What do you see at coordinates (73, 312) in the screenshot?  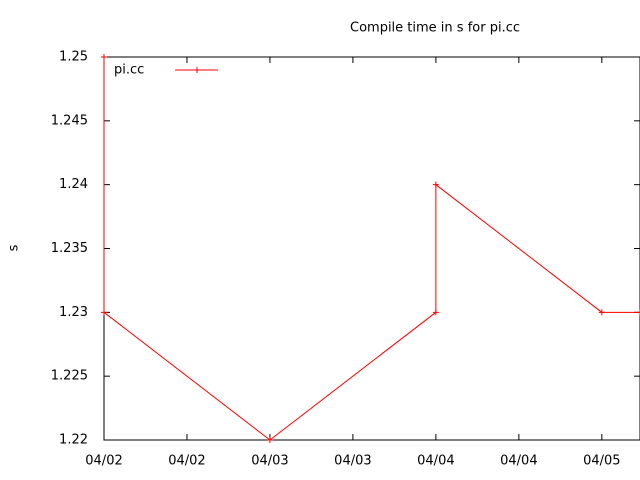 I see `y-tick-label: 1.23` at bounding box center [73, 312].